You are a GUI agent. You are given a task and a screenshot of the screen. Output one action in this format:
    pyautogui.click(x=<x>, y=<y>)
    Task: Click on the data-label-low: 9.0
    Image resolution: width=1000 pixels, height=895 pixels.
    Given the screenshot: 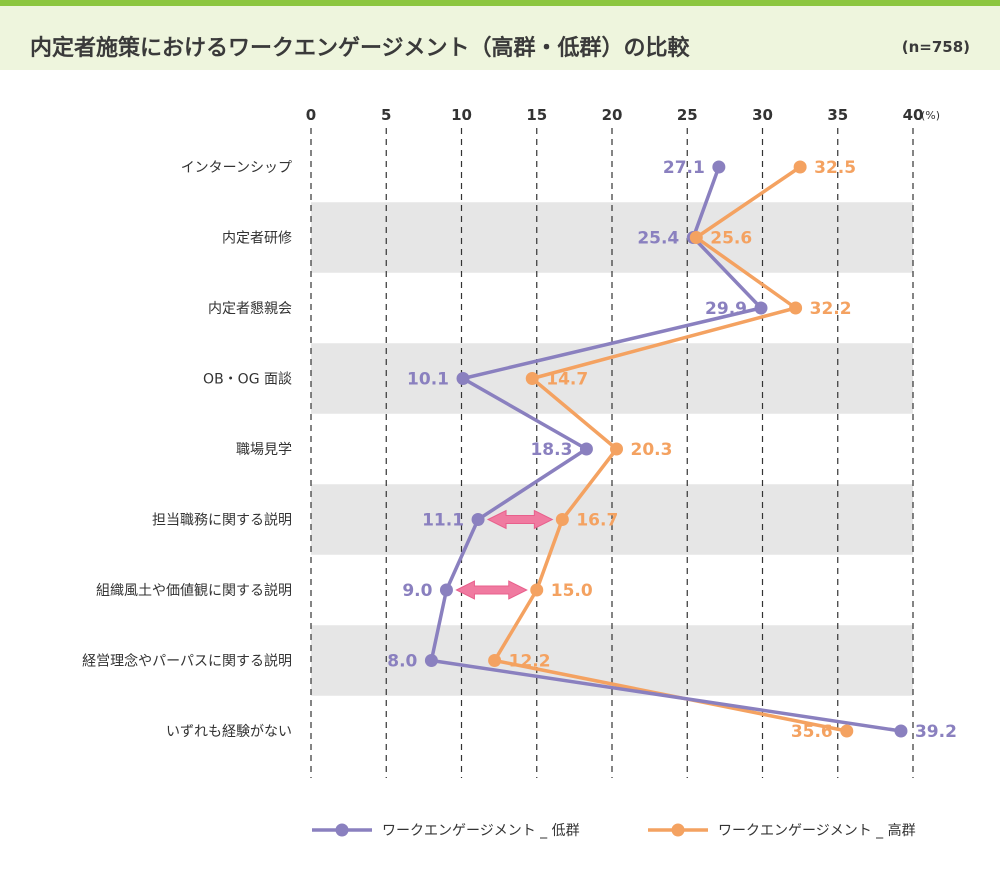 What is the action you would take?
    pyautogui.click(x=417, y=591)
    